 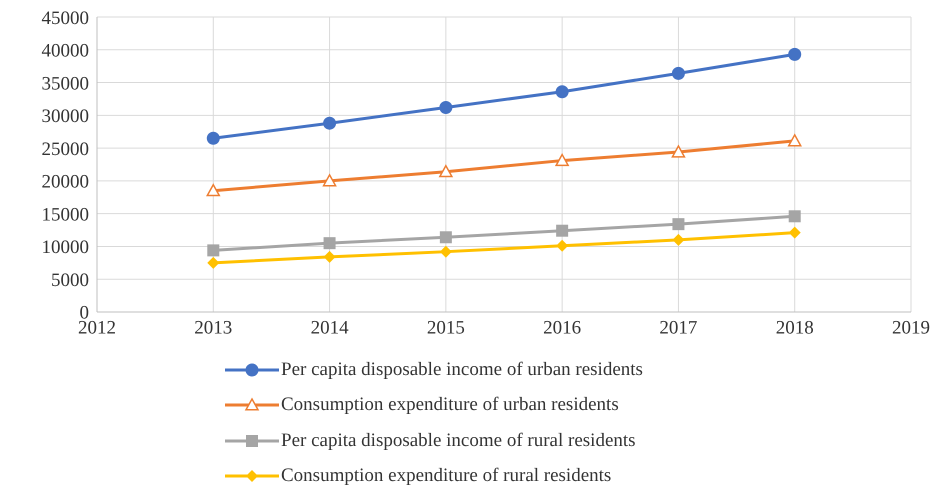 I want to click on x-tick-label: 2019, so click(x=911, y=327).